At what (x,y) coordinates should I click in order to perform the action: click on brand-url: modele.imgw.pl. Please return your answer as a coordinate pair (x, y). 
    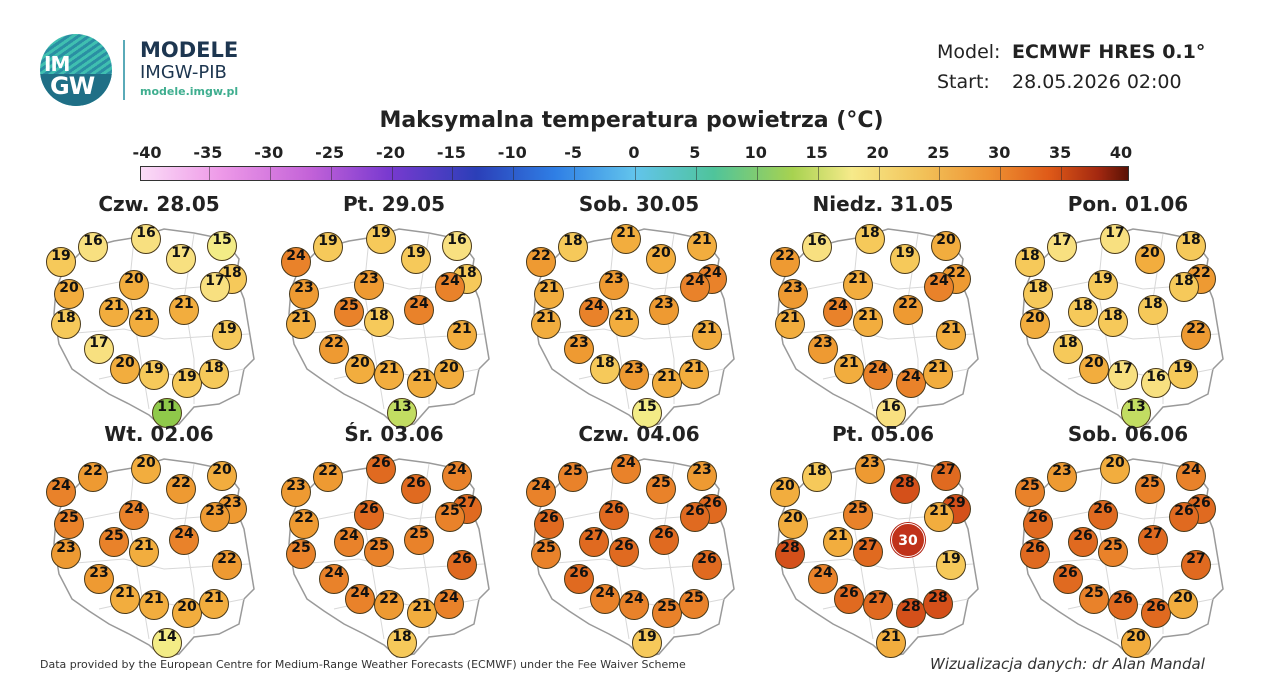
    Looking at the image, I should click on (189, 91).